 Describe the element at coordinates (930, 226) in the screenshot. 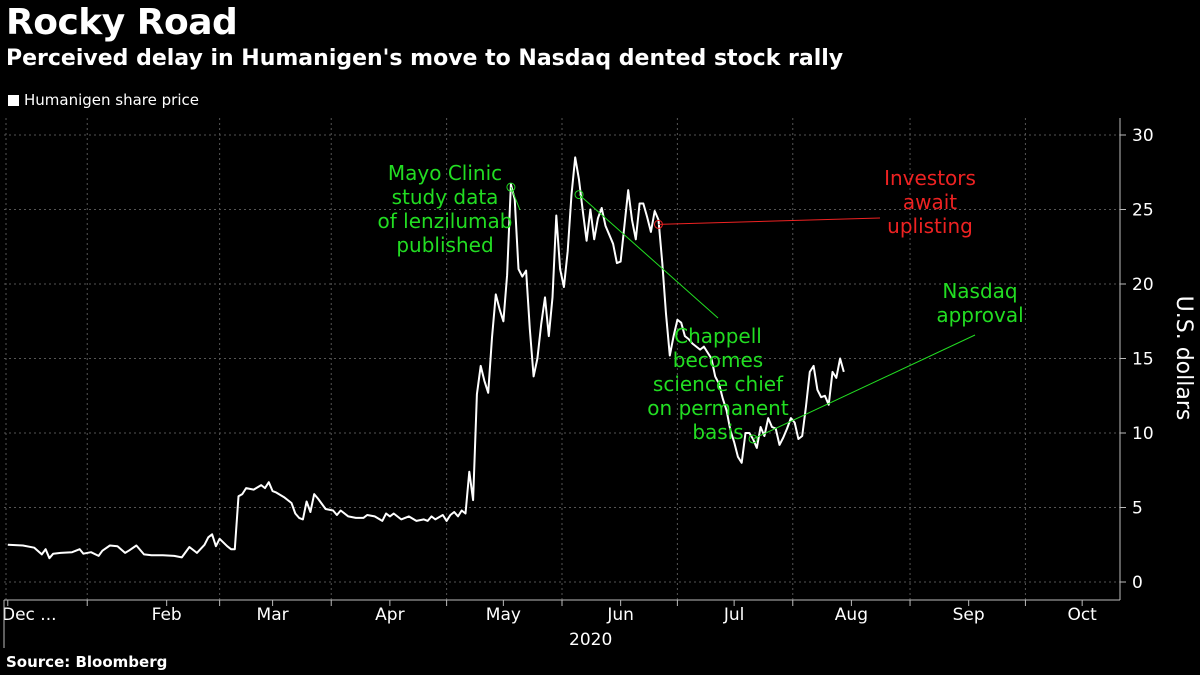

I see `annotation-text: uplisting` at that location.